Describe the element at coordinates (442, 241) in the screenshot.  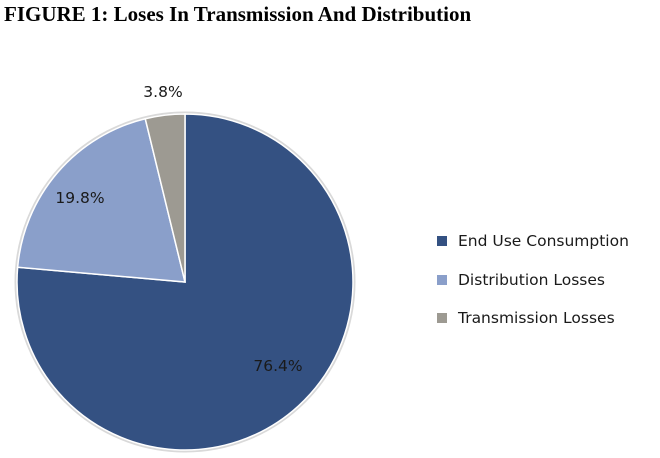
I see `legend-swatch-end-use-consumption` at that location.